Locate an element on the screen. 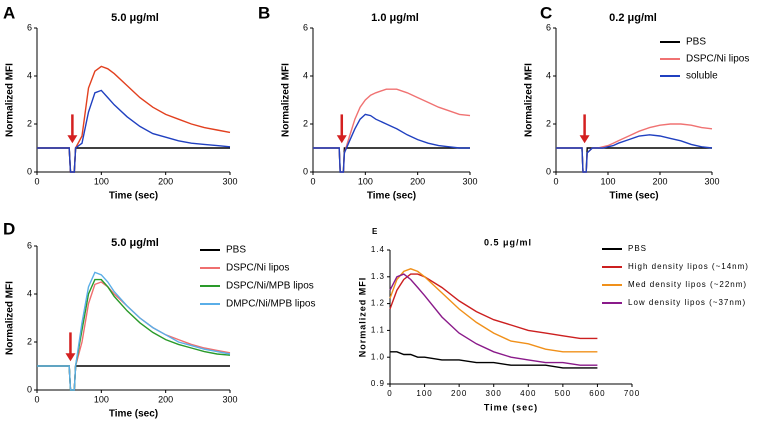 The height and width of the screenshot is (422, 760). legend-label: Med density lipos (~22nm) is located at coordinates (687, 284).